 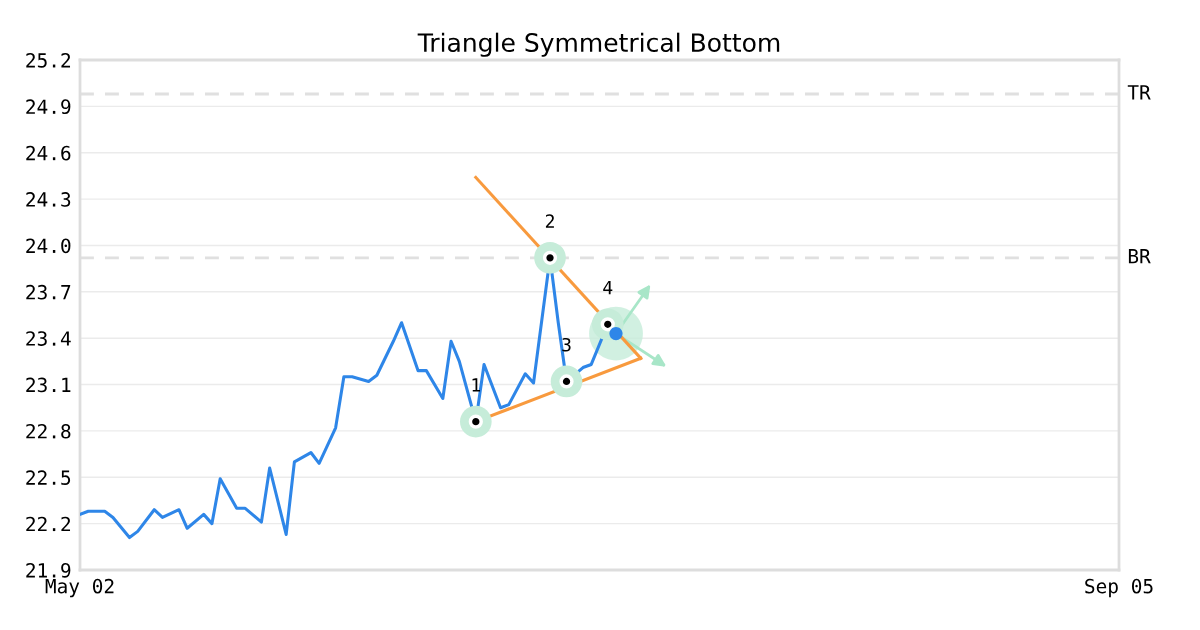 I want to click on x-tick-label: May 02, so click(x=79, y=588).